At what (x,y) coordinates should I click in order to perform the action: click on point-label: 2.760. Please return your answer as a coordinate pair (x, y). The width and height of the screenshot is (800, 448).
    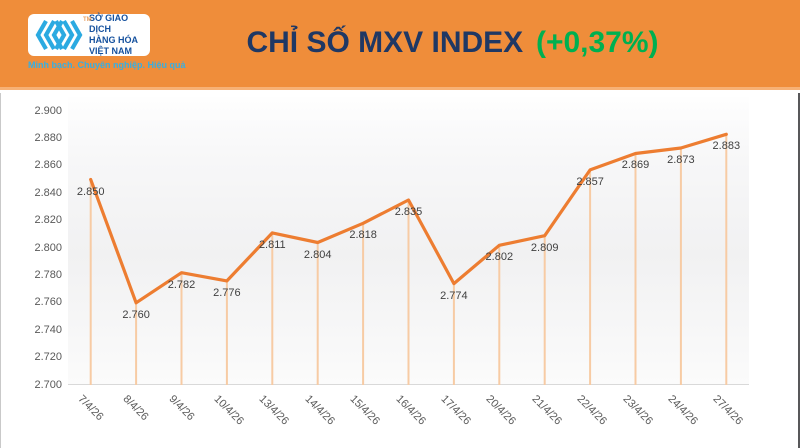
    Looking at the image, I should click on (136, 314).